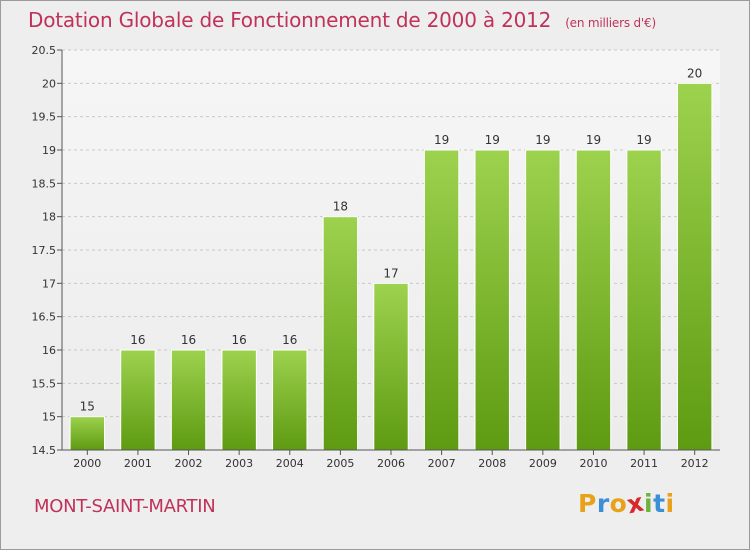  I want to click on y-tick-label: 18, so click(49, 217).